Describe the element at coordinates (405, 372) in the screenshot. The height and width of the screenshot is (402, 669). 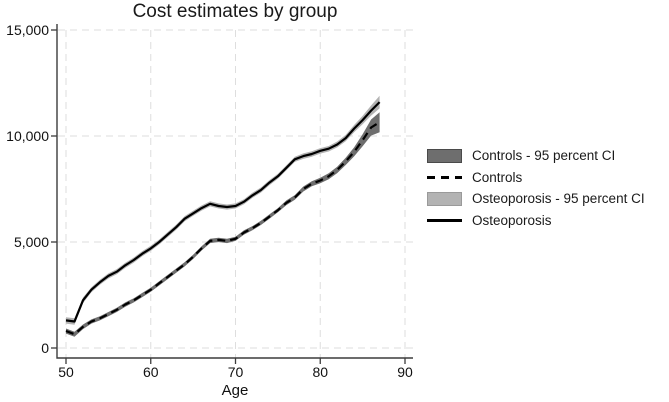
I see `x-tick-label: 90` at that location.